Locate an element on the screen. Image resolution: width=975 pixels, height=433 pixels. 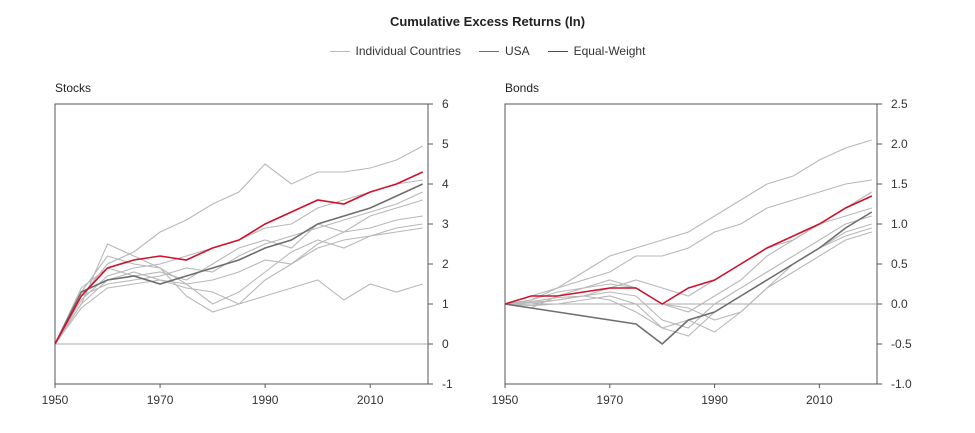
stocks-x-tick-label: 1990 is located at coordinates (265, 400).